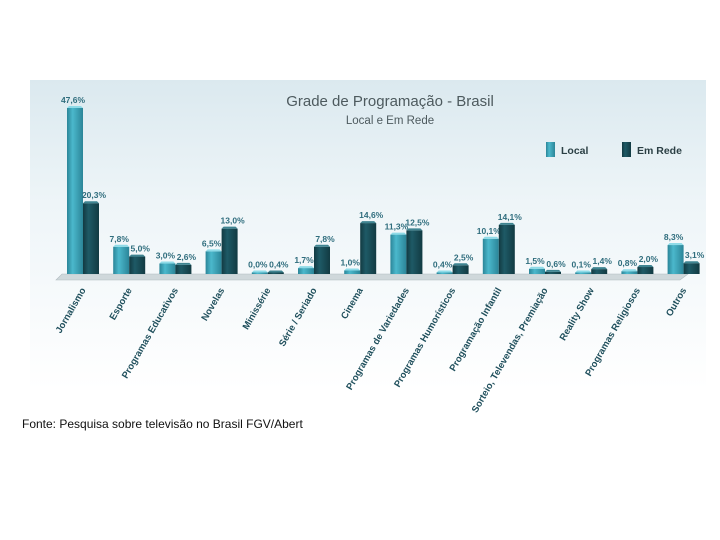 The image size is (720, 540). I want to click on category-label: Programas Religiosos, so click(613, 332).